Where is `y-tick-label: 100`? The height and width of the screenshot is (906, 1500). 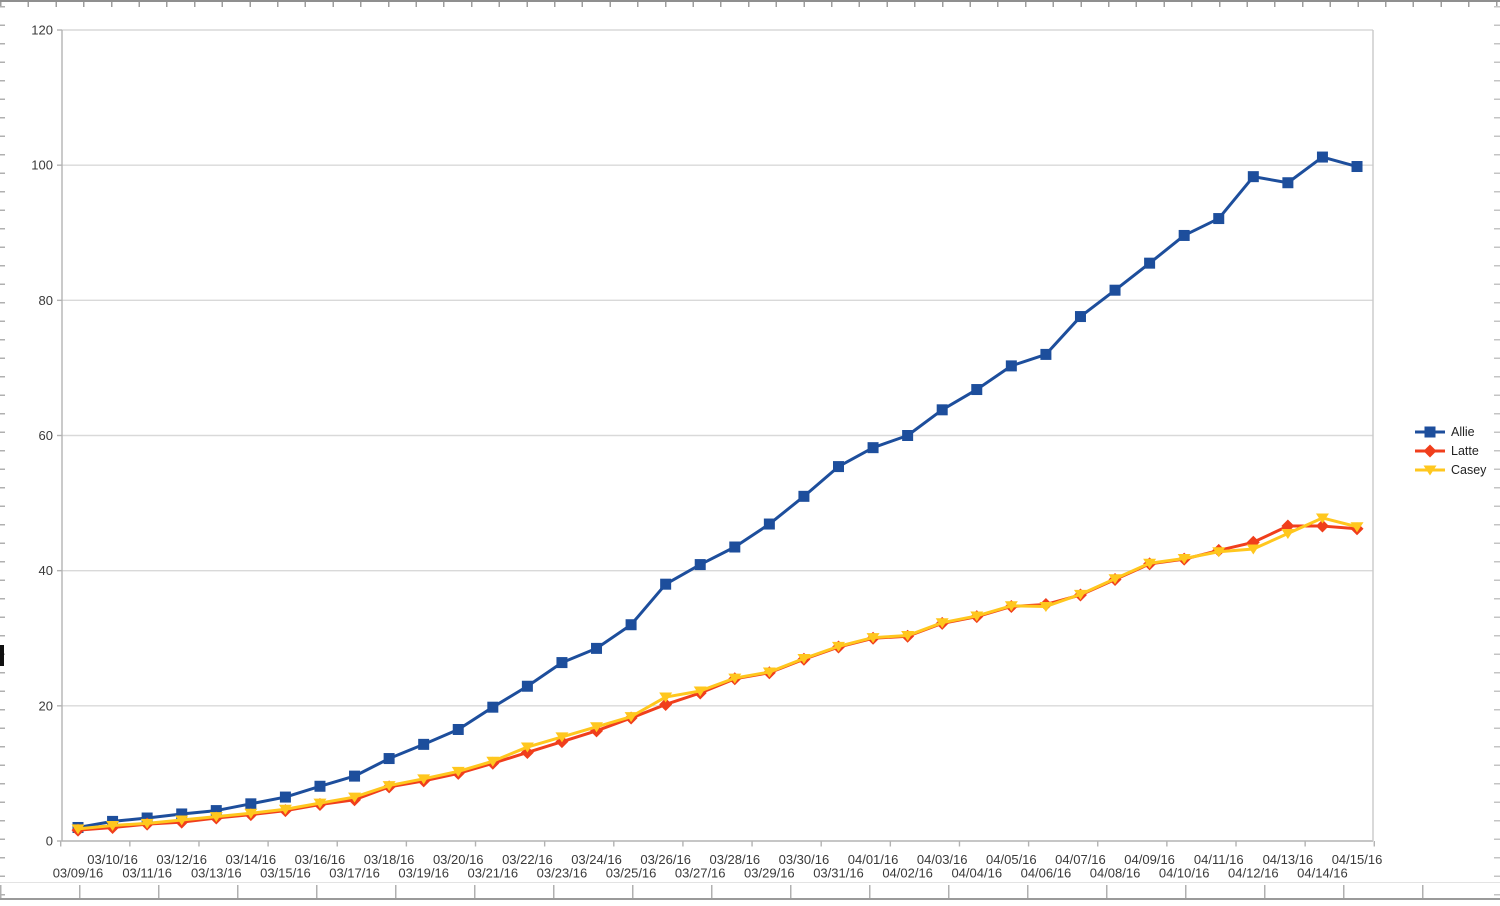 y-tick-label: 100 is located at coordinates (42, 165).